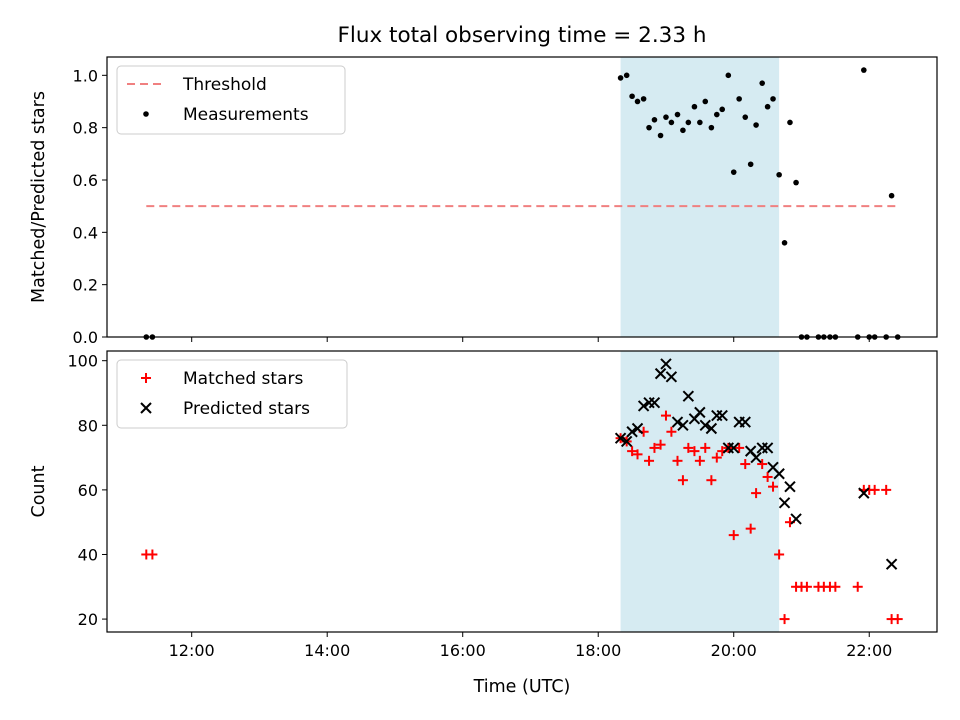 The image size is (960, 720). I want to click on panel1-legend-label: Matched stars, so click(243, 379).